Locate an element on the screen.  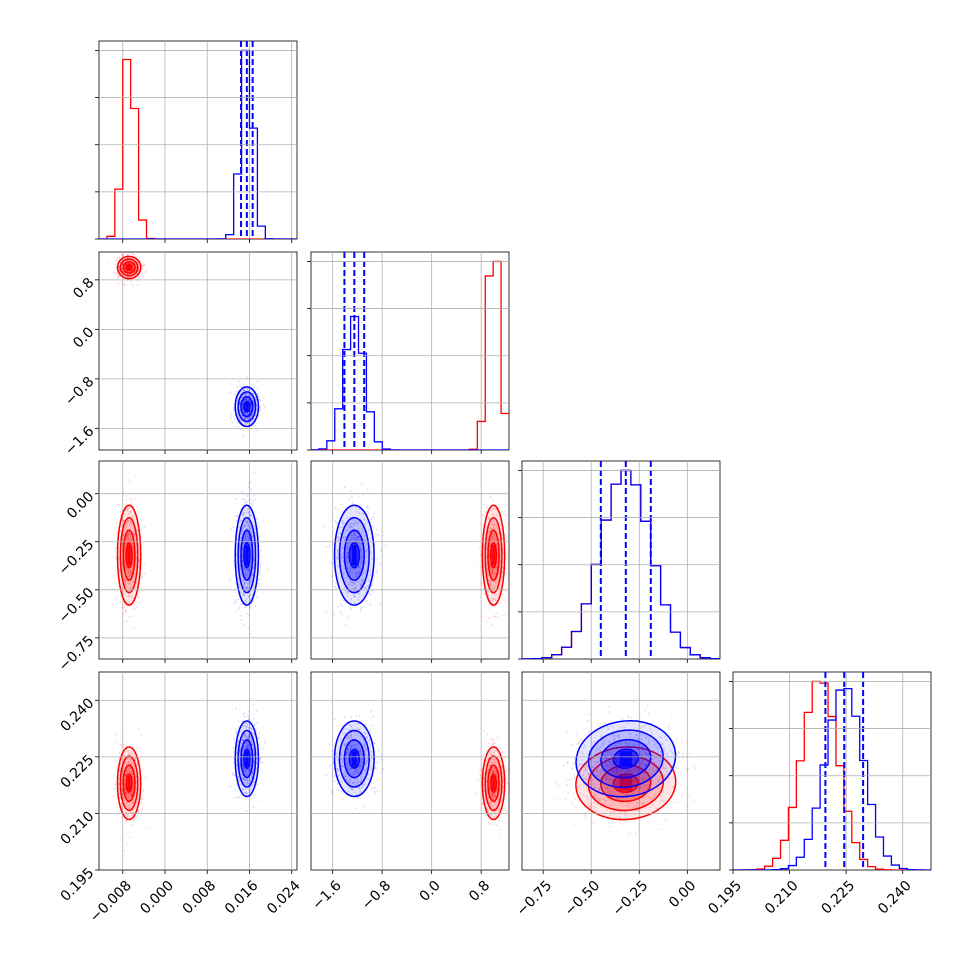
xtick-label: 0.0 is located at coordinates (430, 891).